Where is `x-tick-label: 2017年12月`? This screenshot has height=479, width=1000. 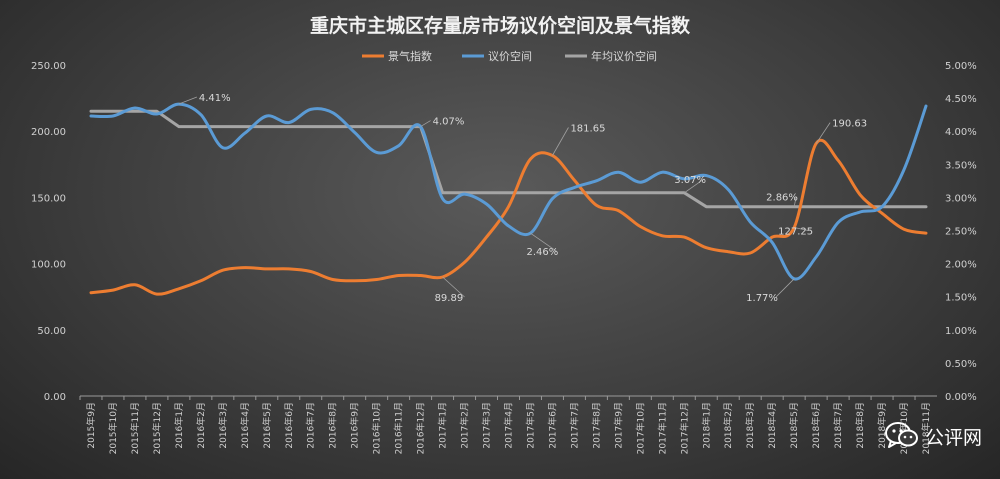 x-tick-label: 2017年12月 is located at coordinates (684, 428).